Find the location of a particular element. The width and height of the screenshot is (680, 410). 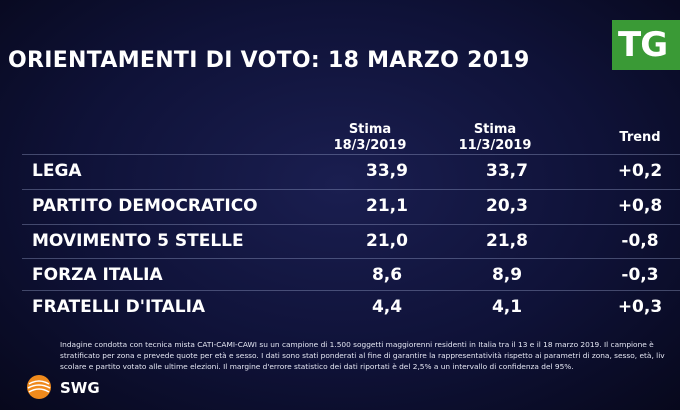

current-estimate: 33,9 is located at coordinates (387, 171).